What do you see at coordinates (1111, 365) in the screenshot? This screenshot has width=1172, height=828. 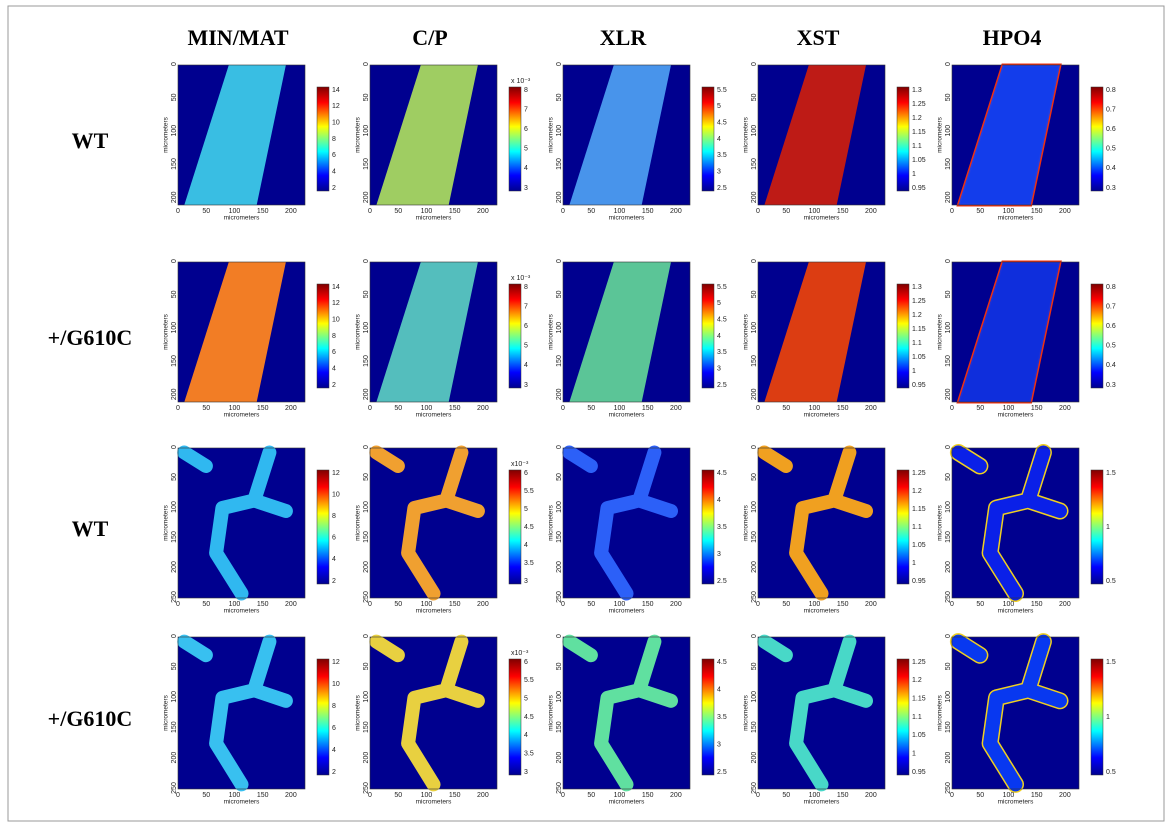 I see `colorbar-tick-label: 0.4` at bounding box center [1111, 365].